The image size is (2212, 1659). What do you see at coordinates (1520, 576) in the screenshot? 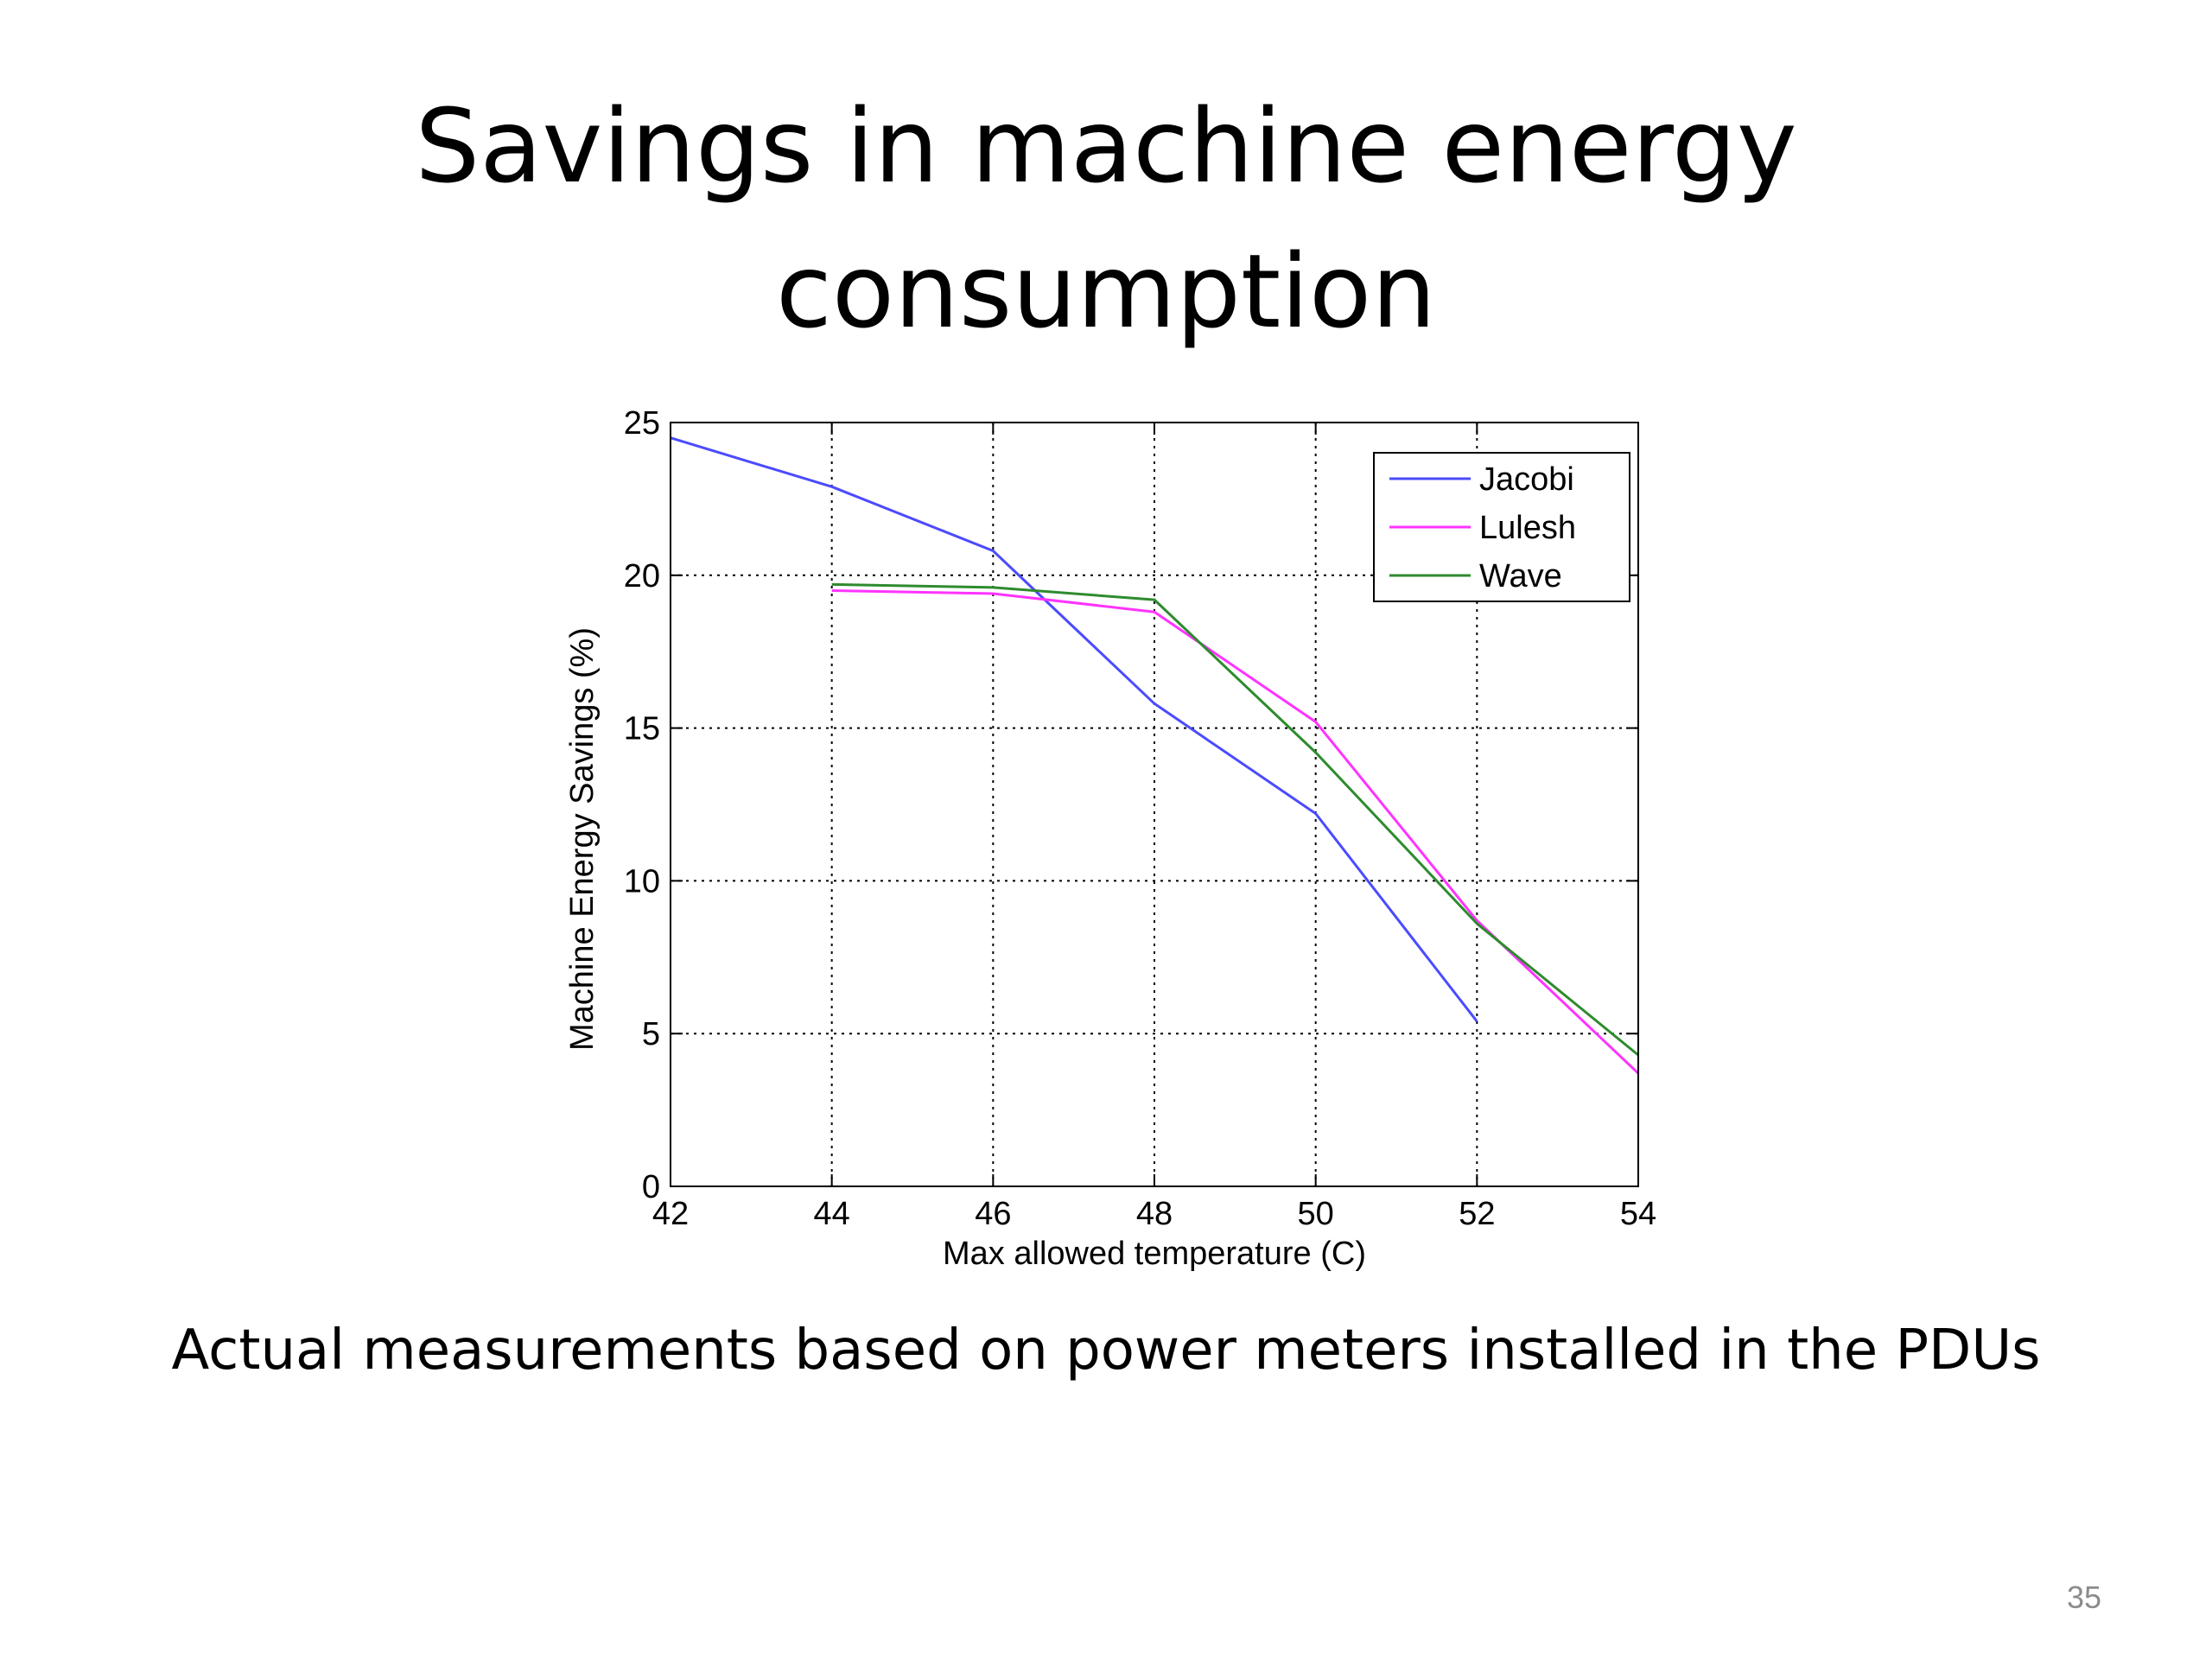
I see `legend-label-wave: Wave` at bounding box center [1520, 576].